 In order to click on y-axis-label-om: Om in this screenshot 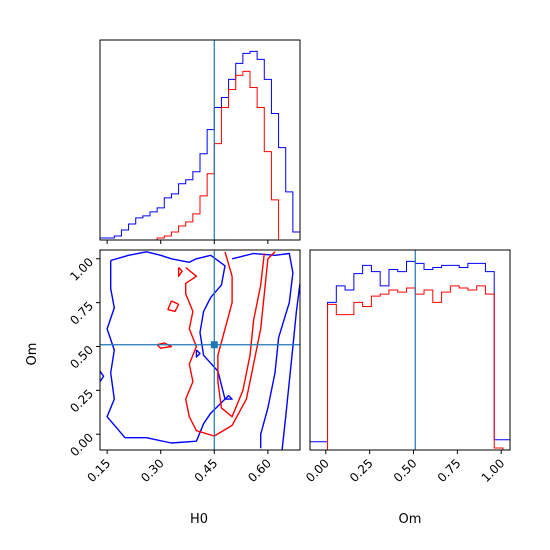, I will do `click(32, 354)`.